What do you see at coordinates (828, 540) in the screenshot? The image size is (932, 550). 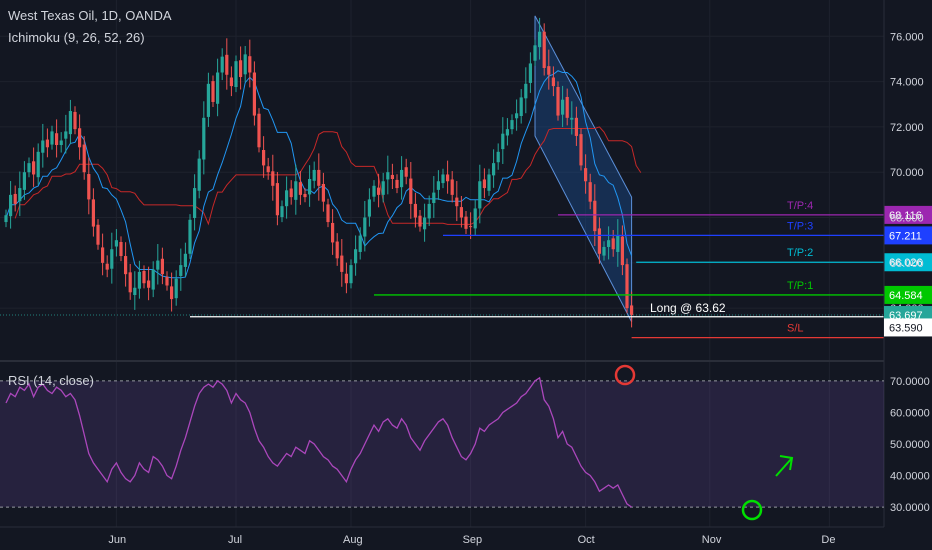 I see `time-tick-label: De` at bounding box center [828, 540].